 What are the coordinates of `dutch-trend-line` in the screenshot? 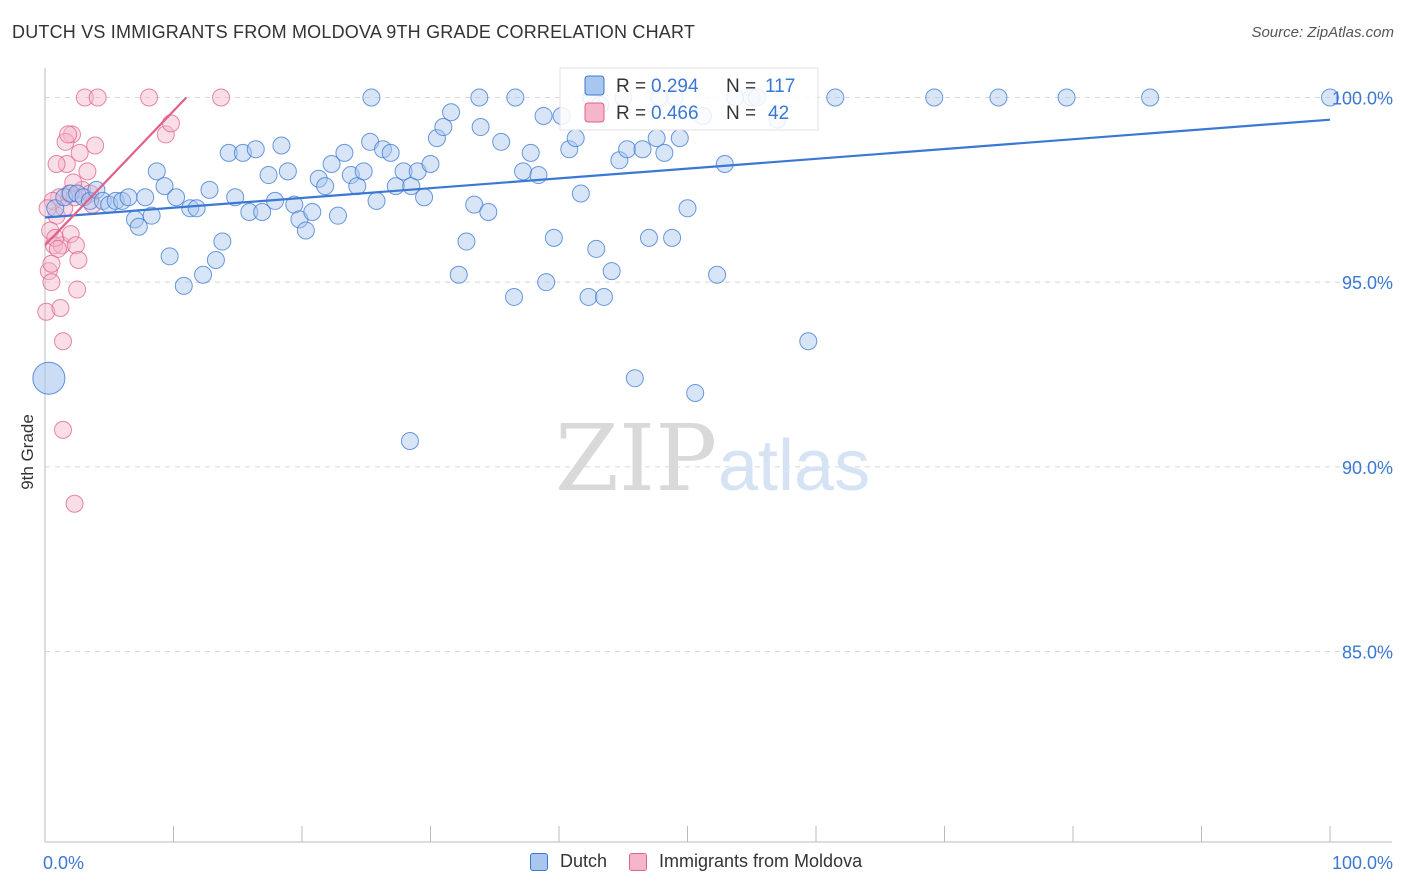 It's located at (687, 168).